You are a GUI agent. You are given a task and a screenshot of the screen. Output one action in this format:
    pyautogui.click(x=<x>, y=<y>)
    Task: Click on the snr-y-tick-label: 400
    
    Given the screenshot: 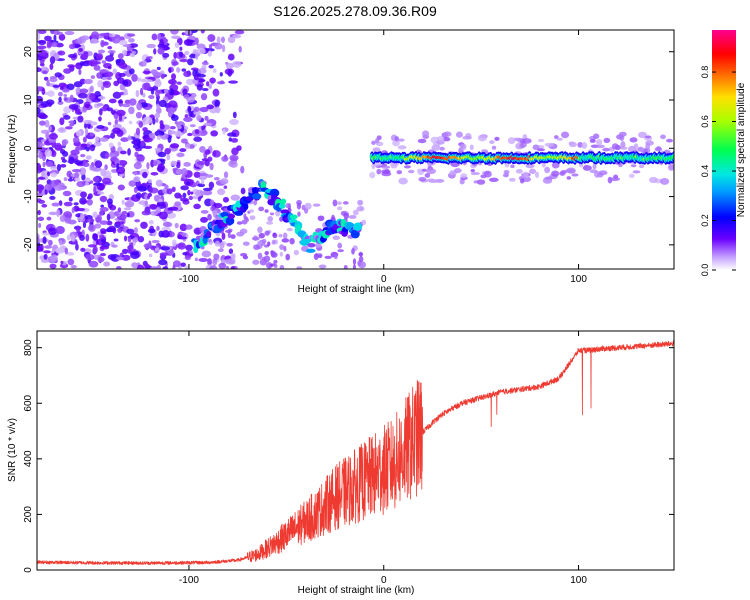 What is the action you would take?
    pyautogui.click(x=28, y=458)
    